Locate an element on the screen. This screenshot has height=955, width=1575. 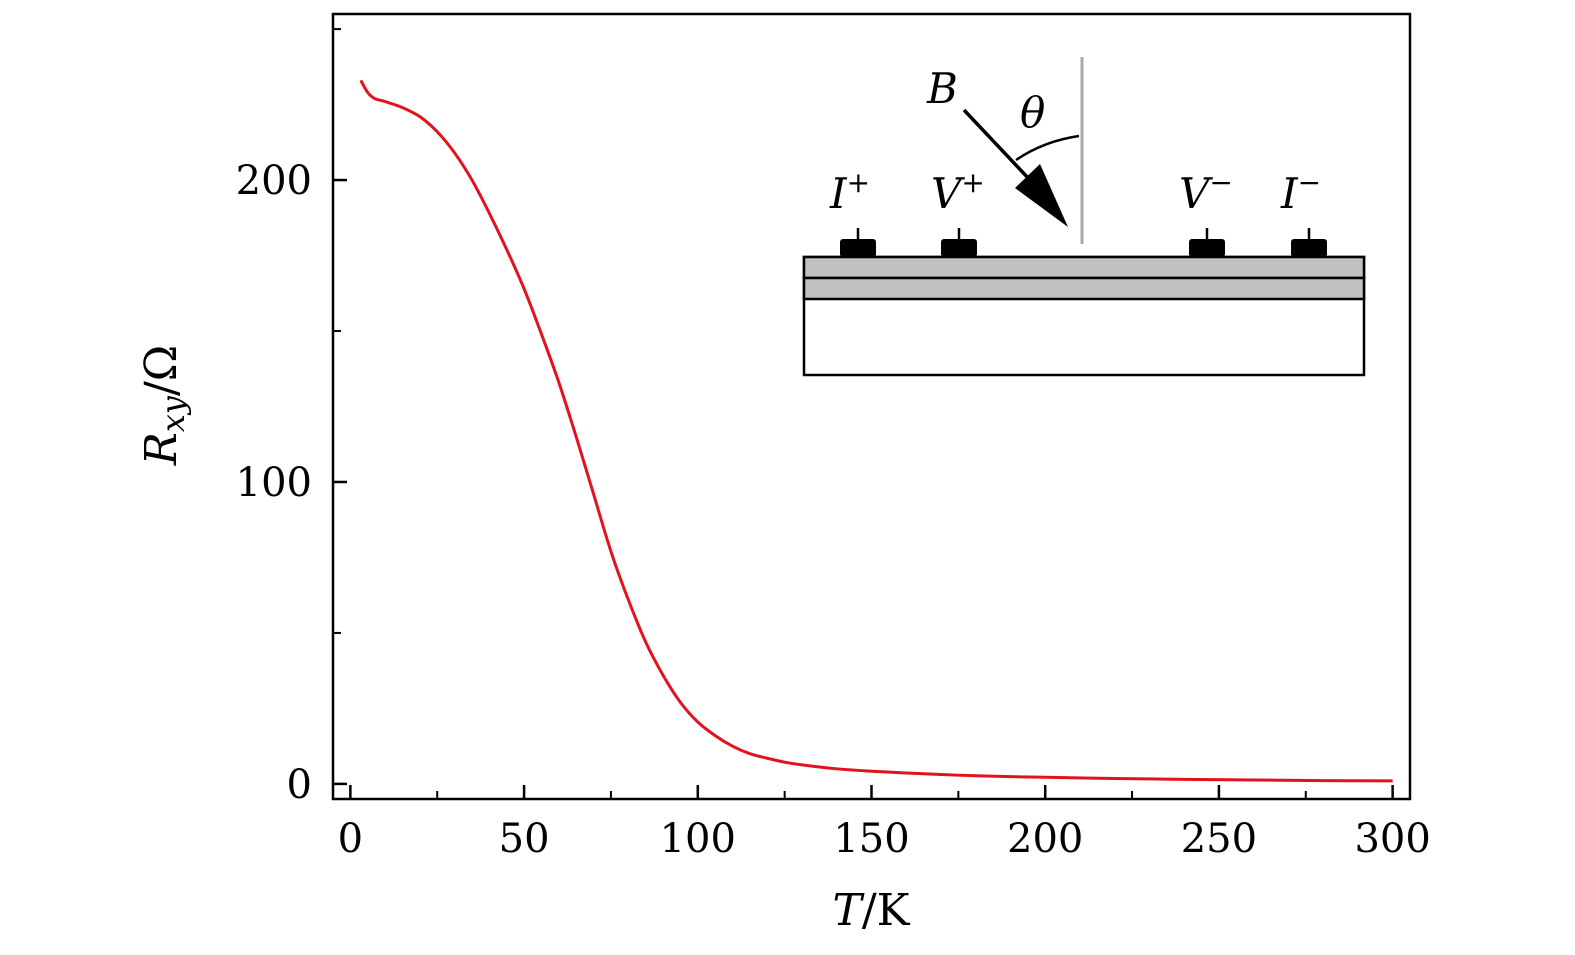
x-tick-label: 150 is located at coordinates (871, 839).